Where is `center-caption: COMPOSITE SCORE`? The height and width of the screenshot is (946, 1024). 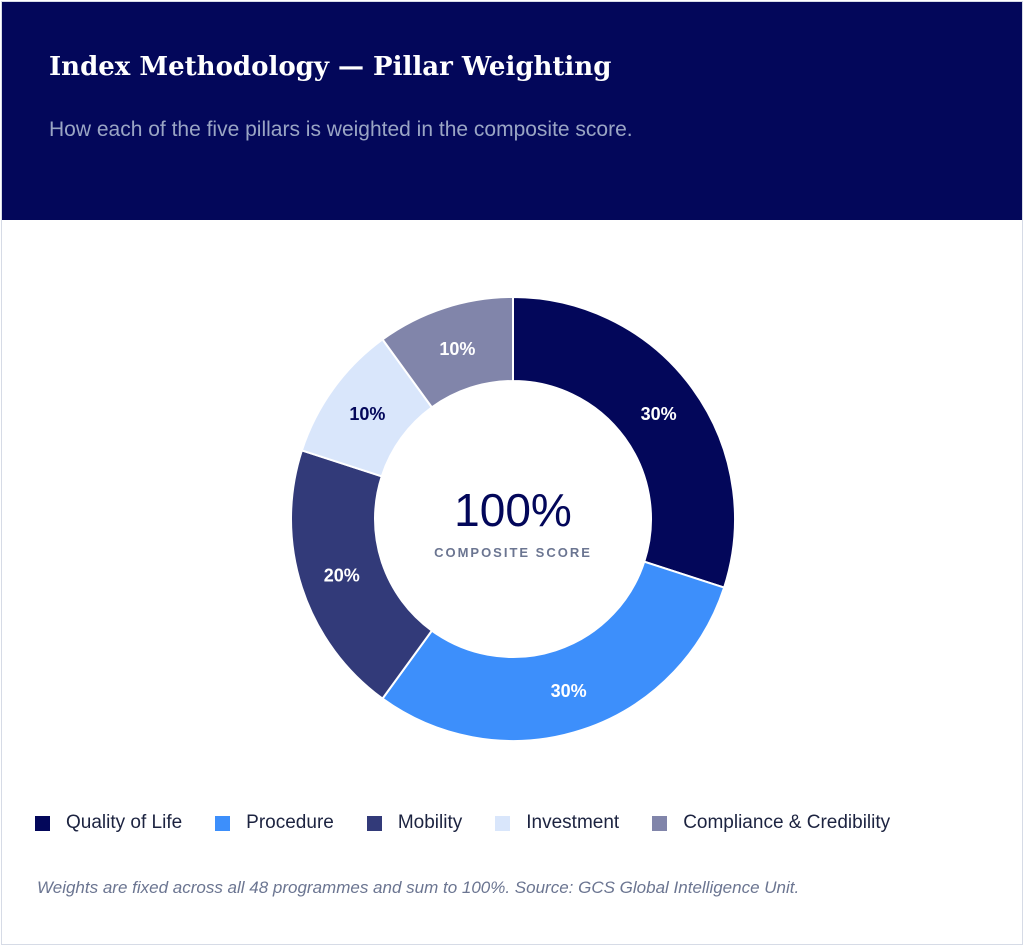 center-caption: COMPOSITE SCORE is located at coordinates (513, 552).